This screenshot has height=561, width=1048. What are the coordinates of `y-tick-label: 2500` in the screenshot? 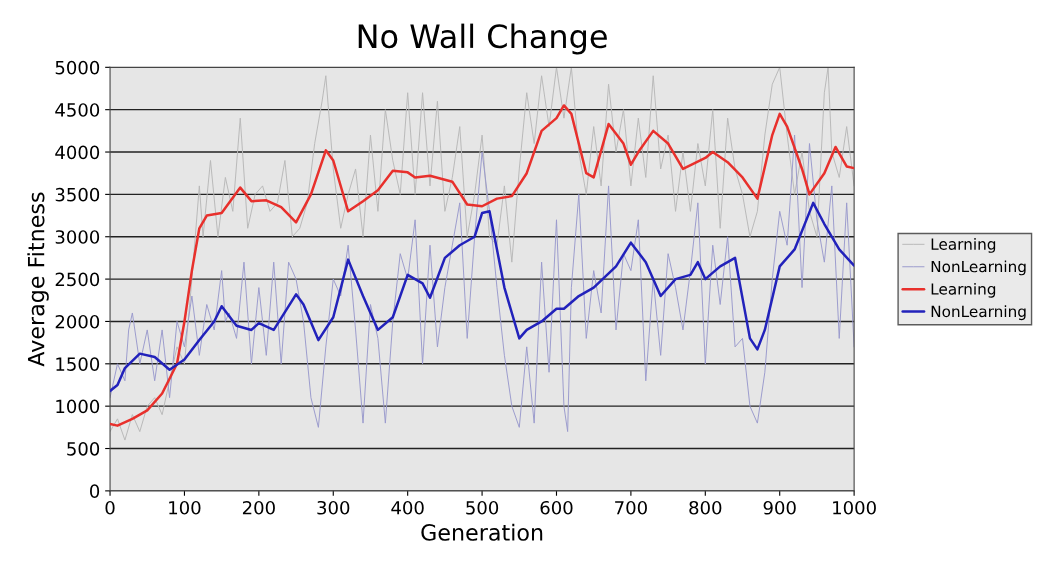 It's located at (77, 279).